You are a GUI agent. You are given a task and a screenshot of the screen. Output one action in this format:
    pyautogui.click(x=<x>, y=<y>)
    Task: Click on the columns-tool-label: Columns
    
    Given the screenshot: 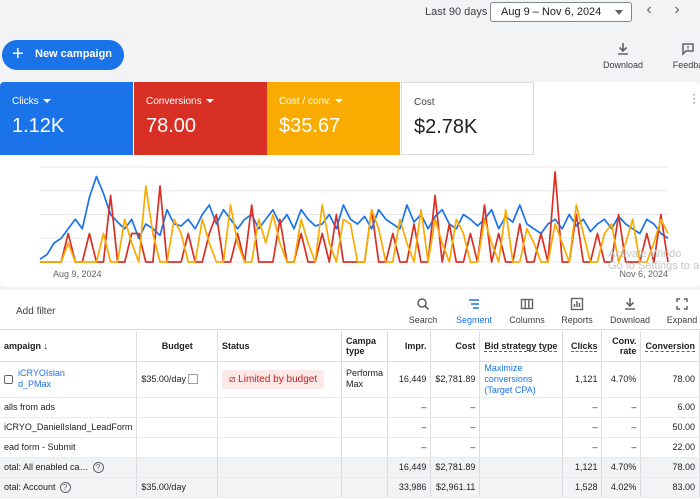 What is the action you would take?
    pyautogui.click(x=527, y=320)
    